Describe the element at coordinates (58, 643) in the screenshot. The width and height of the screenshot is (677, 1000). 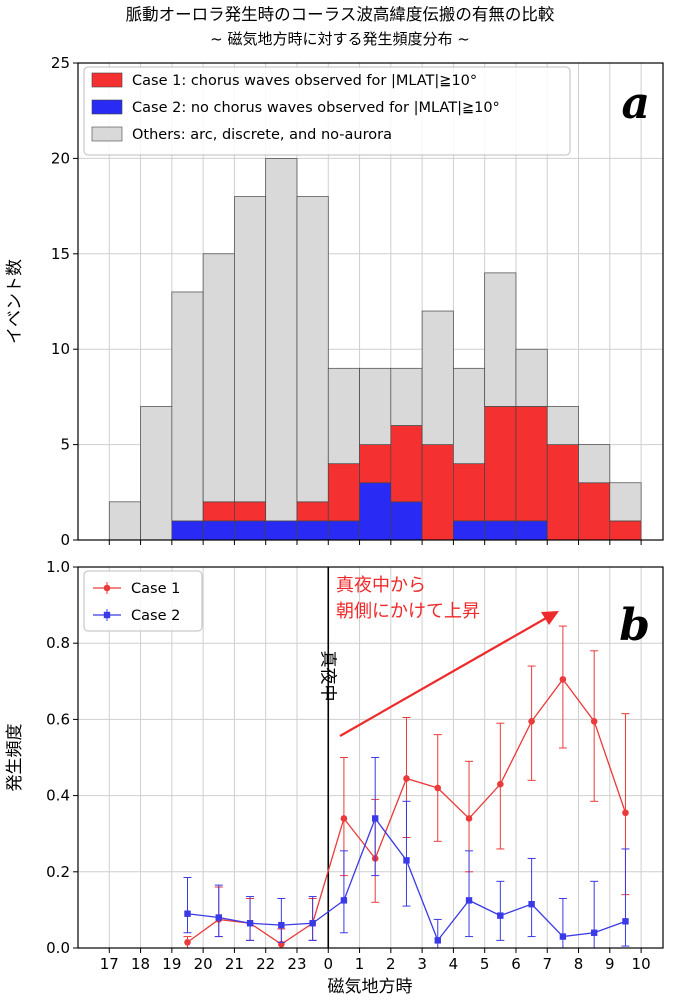
I see `y-tick-label-b: 0.8` at that location.